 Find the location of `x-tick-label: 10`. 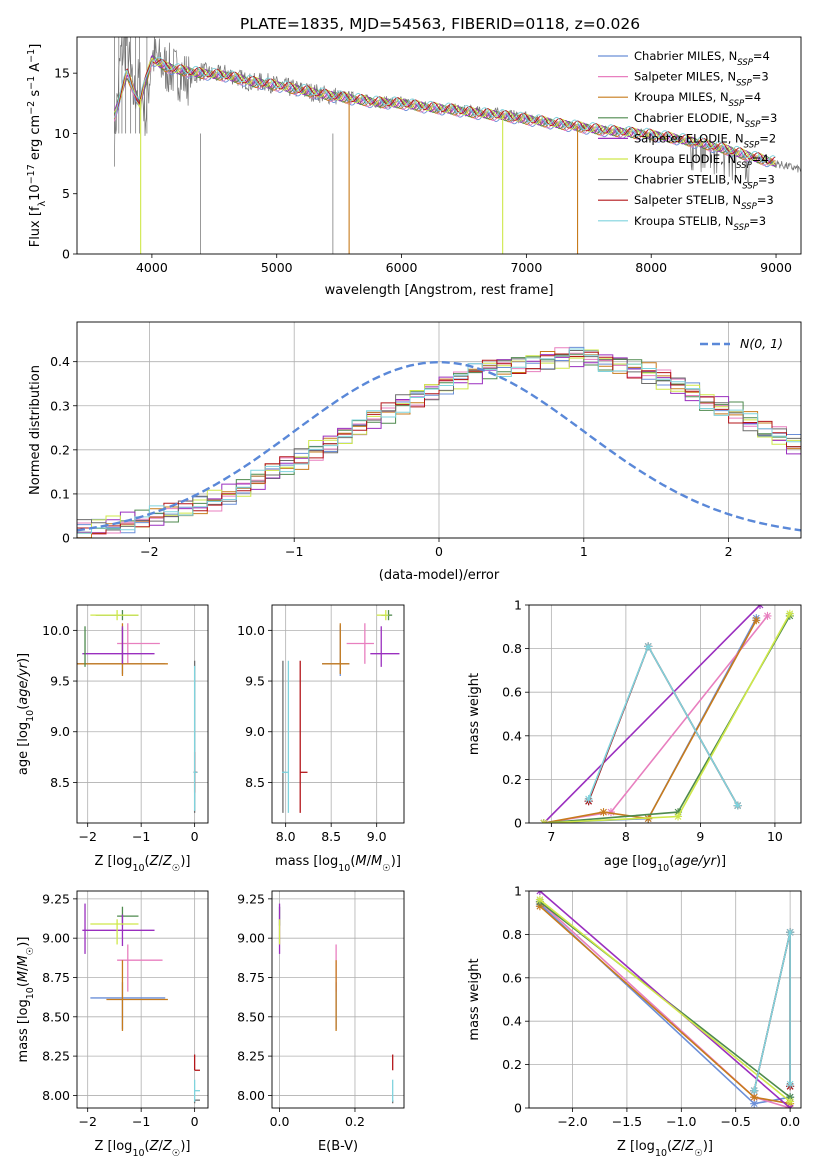

x-tick-label: 10 is located at coordinates (775, 836).